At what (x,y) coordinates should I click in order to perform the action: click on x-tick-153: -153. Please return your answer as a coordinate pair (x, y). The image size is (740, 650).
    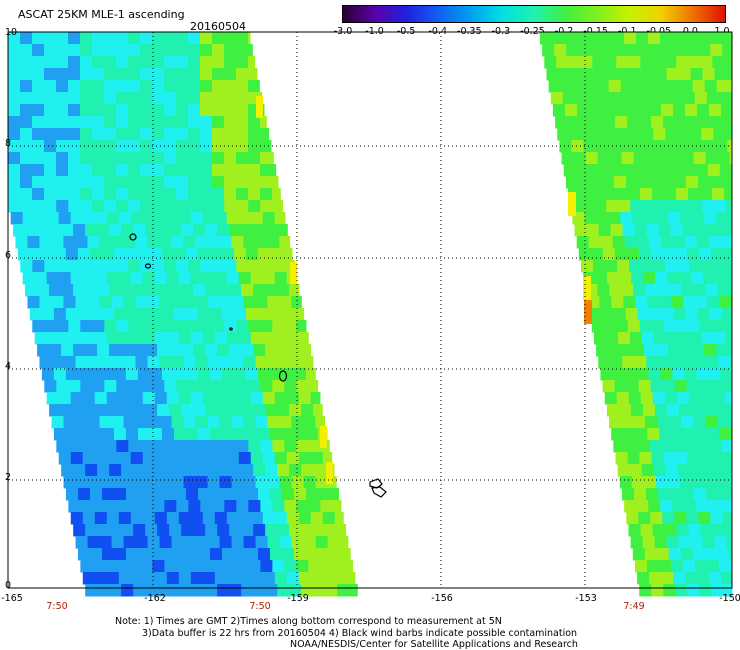
    Looking at the image, I should click on (586, 598).